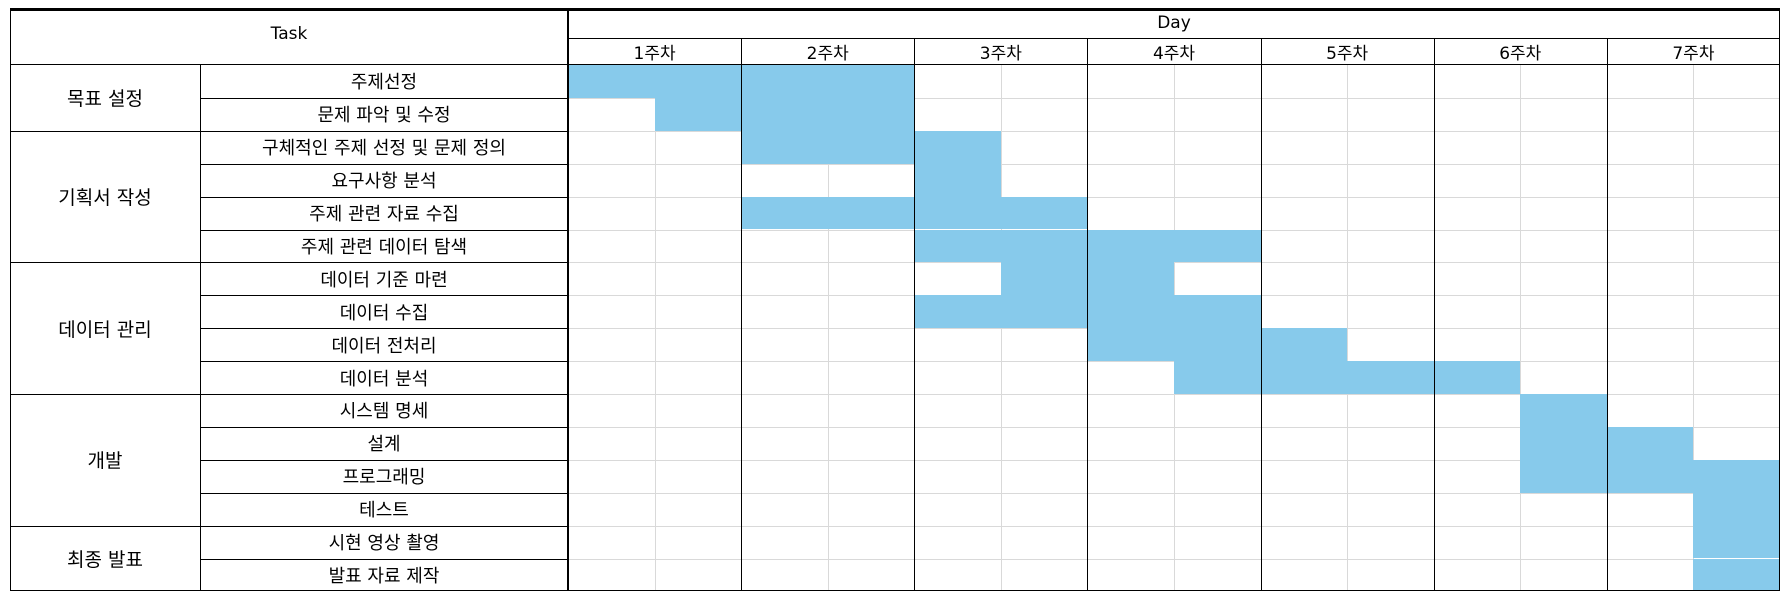  What do you see at coordinates (384, 83) in the screenshot?
I see `task-label: 주제선정` at bounding box center [384, 83].